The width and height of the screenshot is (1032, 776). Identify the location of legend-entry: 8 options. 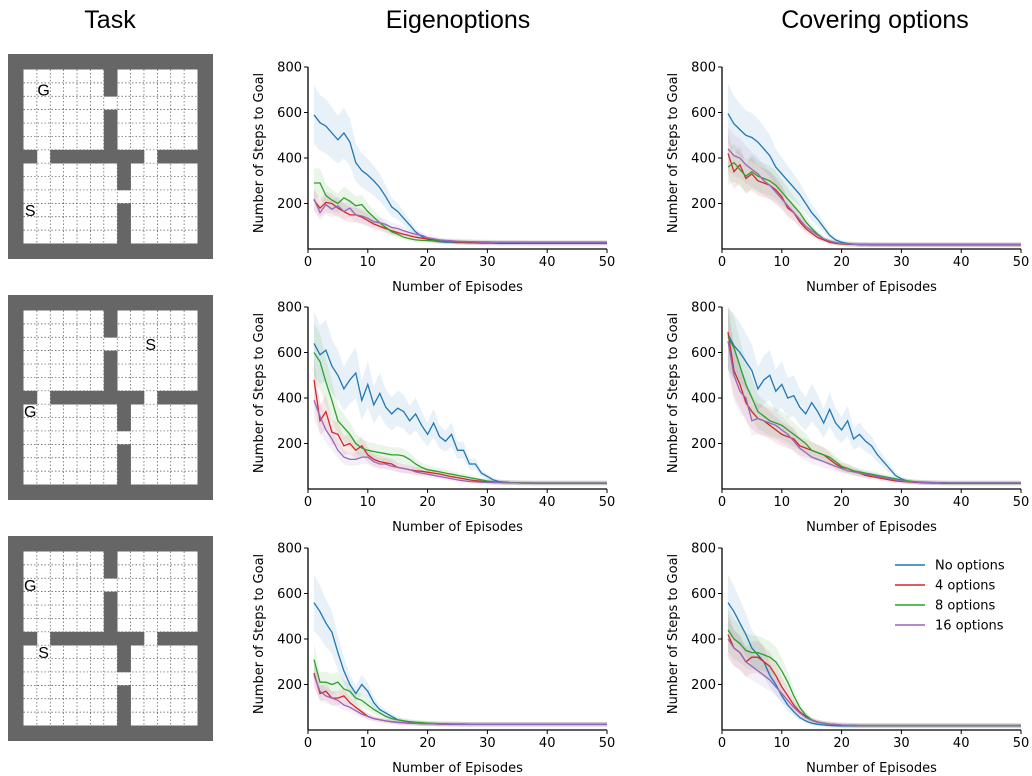
(965, 606).